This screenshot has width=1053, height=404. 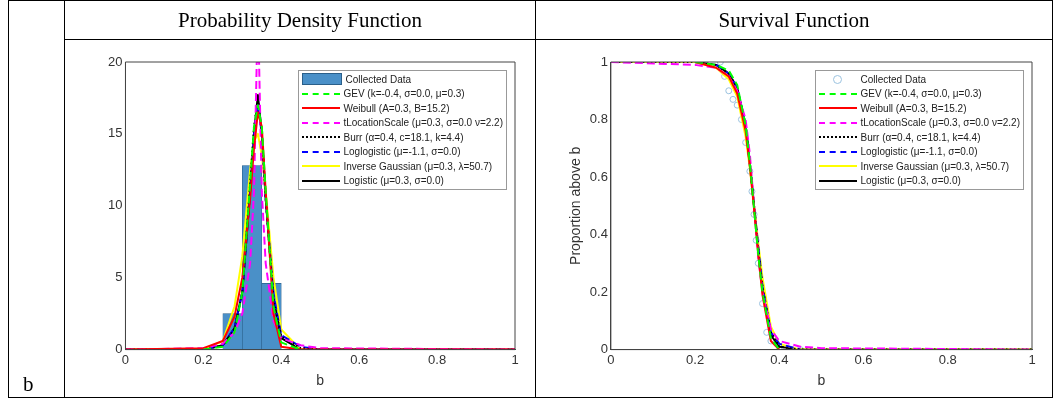 I want to click on y-tick-label: 0.2, so click(x=598, y=291).